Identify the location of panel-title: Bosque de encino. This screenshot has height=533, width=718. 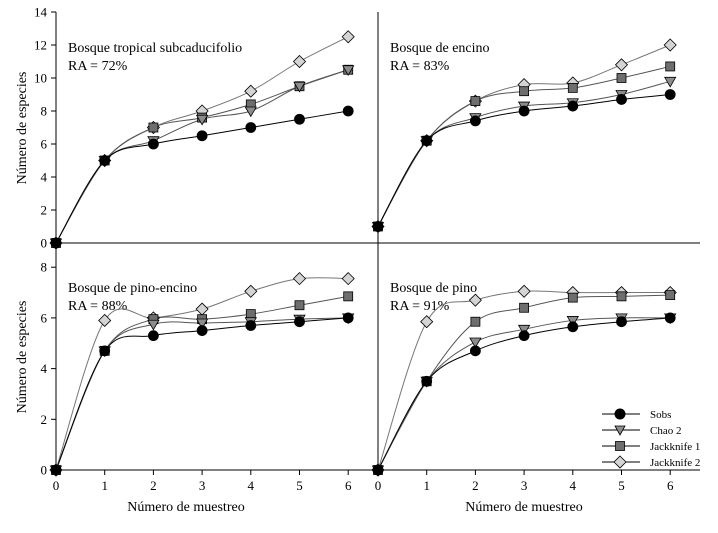
(440, 48).